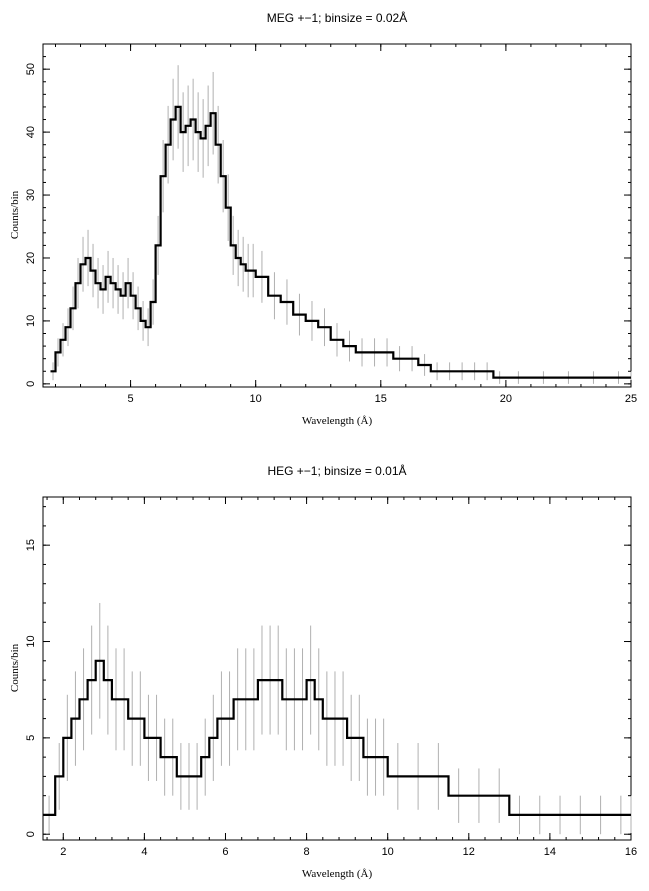  I want to click on y-tick-label: 40, so click(31, 132).